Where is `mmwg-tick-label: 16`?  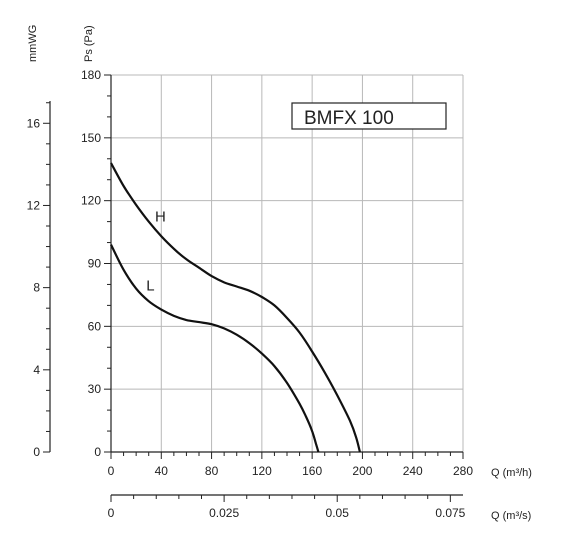 mmwg-tick-label: 16 is located at coordinates (34, 123).